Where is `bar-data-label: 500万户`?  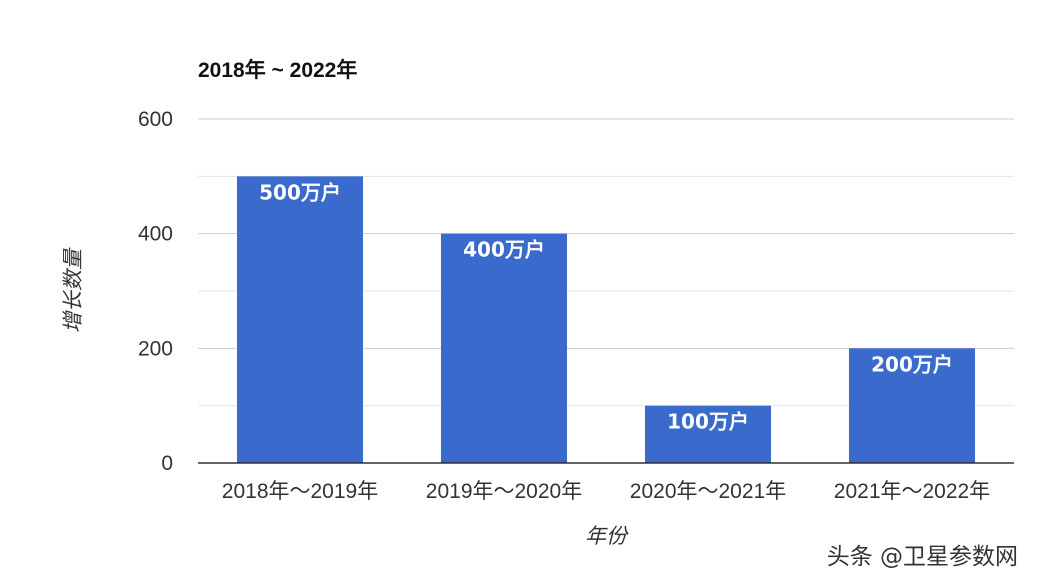 bar-data-label: 500万户 is located at coordinates (300, 192).